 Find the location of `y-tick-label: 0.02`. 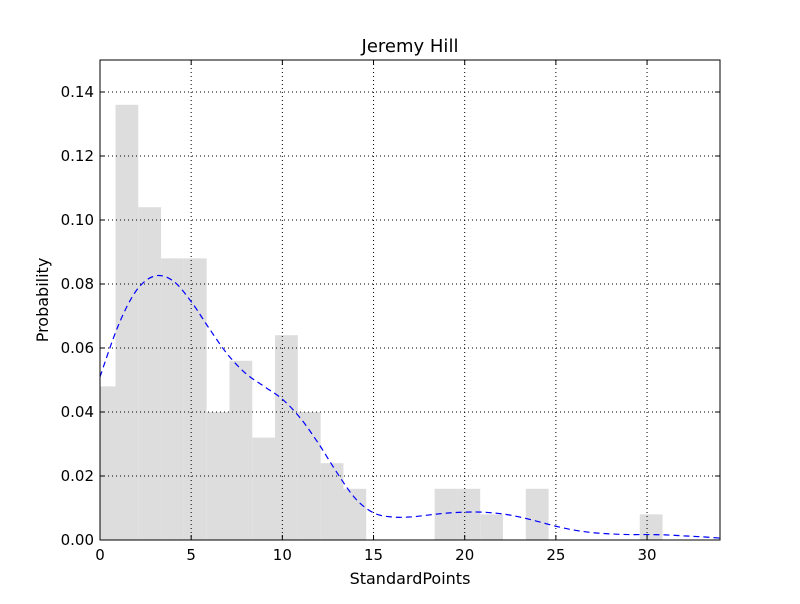

y-tick-label: 0.02 is located at coordinates (77, 476).